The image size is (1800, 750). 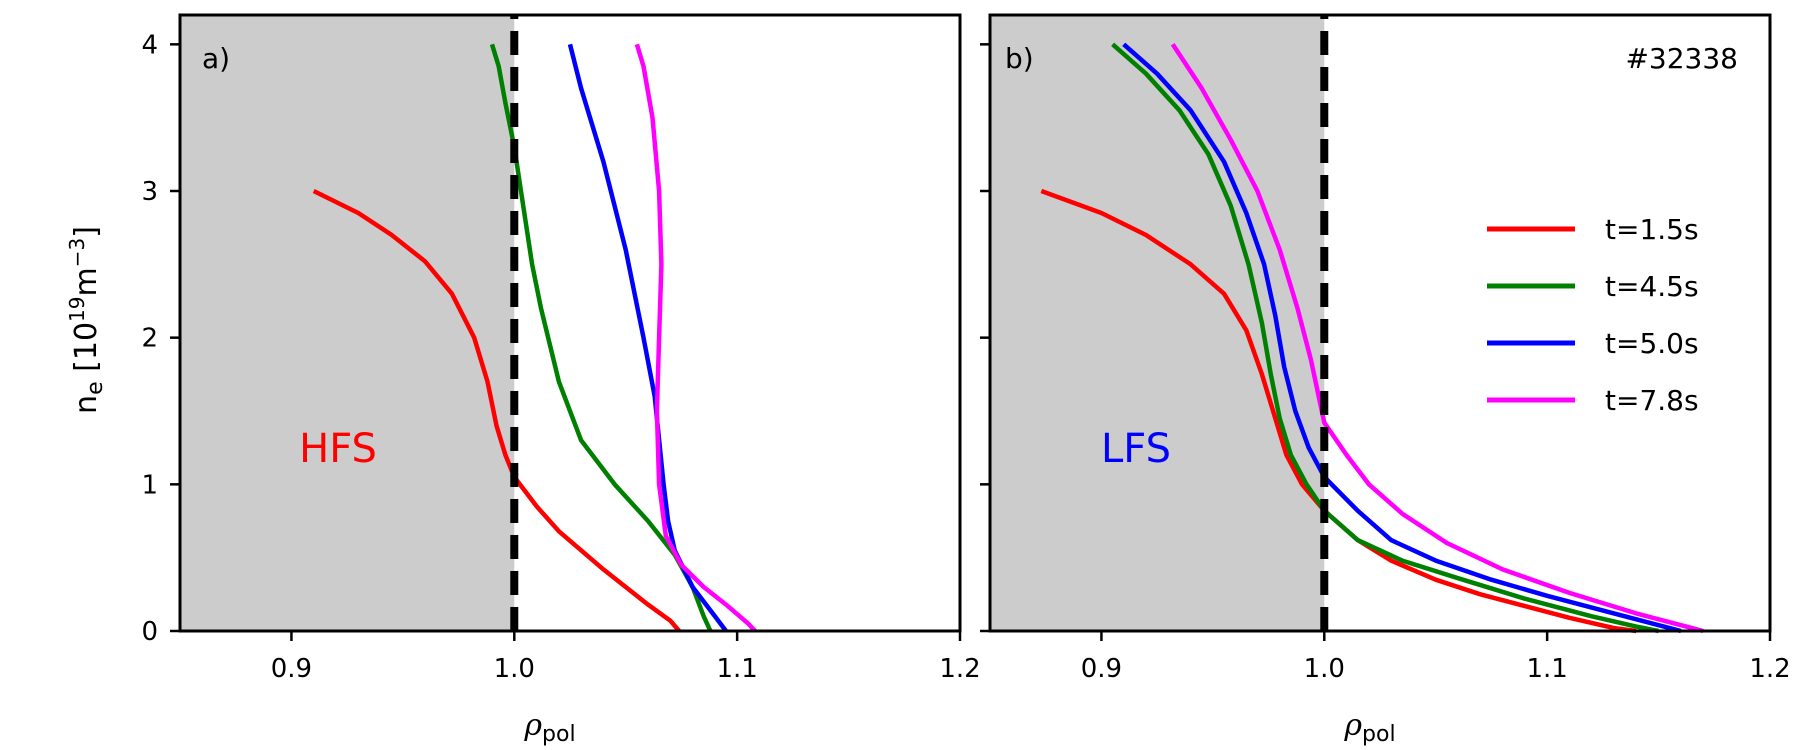 What do you see at coordinates (86, 320) in the screenshot?
I see `y-axis-label: ne [1019m−3]` at bounding box center [86, 320].